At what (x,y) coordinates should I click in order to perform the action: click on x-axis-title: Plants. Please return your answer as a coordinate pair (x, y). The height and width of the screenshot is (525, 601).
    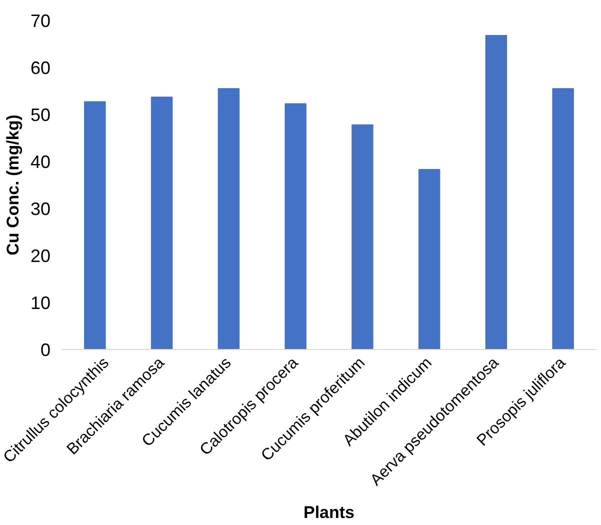
    Looking at the image, I should click on (329, 512).